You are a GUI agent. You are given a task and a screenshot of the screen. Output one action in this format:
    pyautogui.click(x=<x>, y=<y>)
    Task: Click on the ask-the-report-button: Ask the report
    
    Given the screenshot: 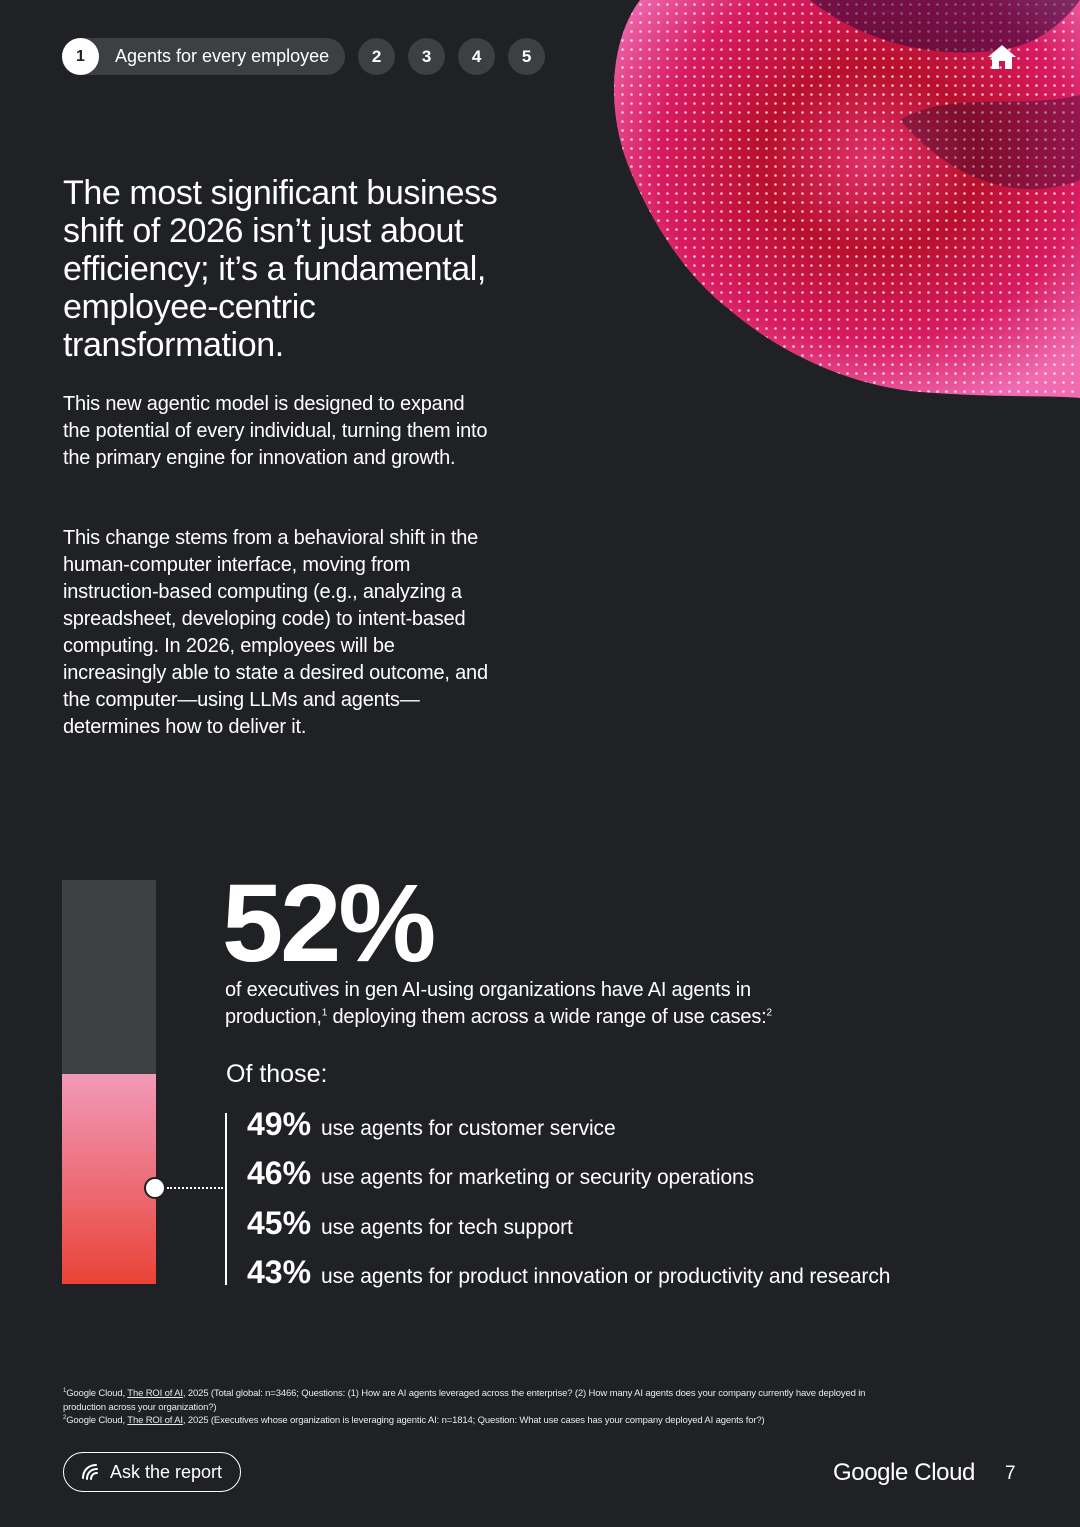 What is the action you would take?
    pyautogui.click(x=152, y=1472)
    